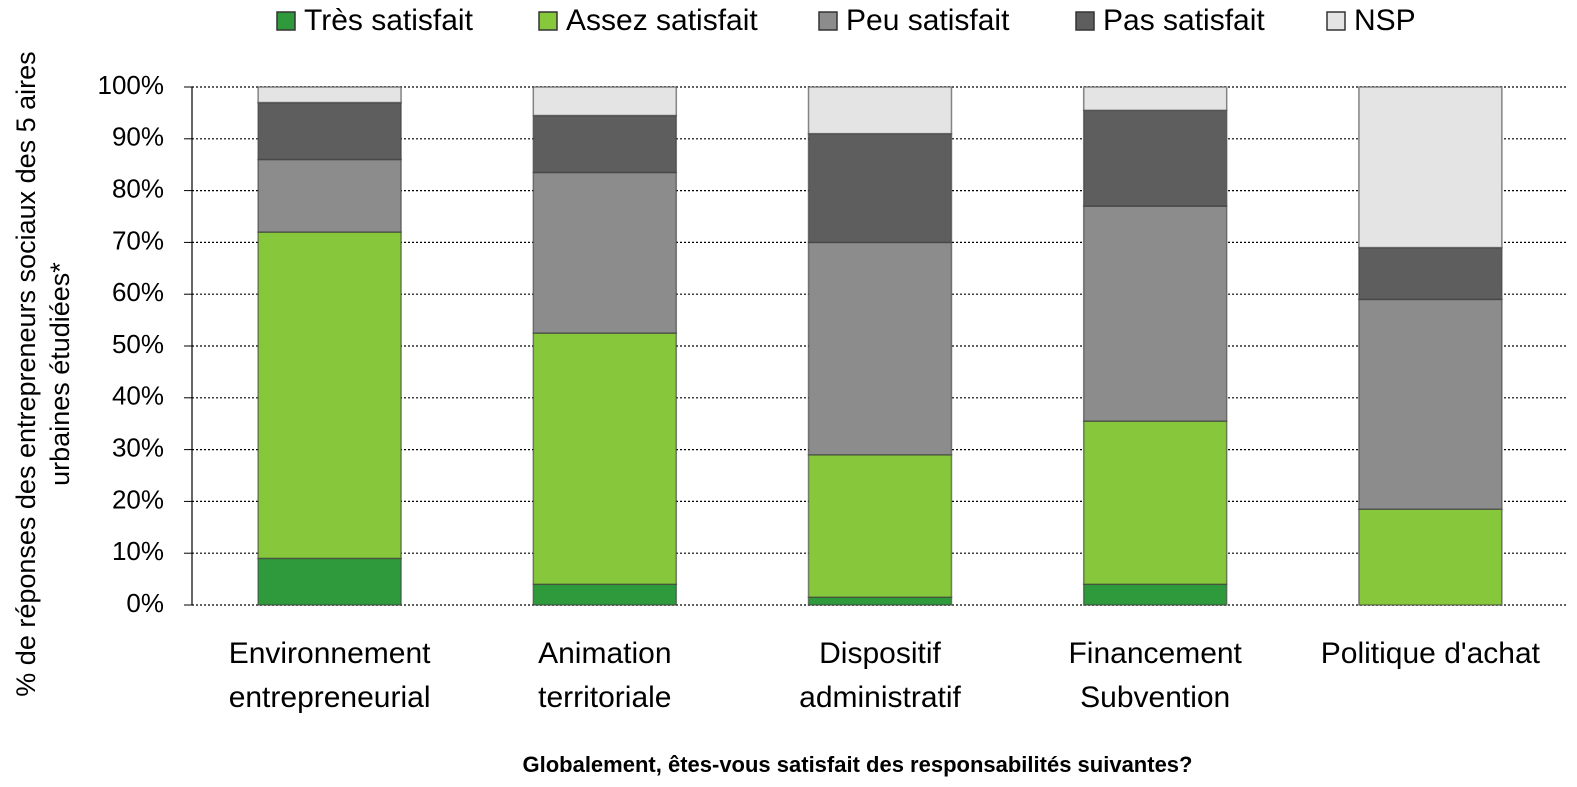  I want to click on x-tick-label: Financement Subvention, so click(1155, 675).